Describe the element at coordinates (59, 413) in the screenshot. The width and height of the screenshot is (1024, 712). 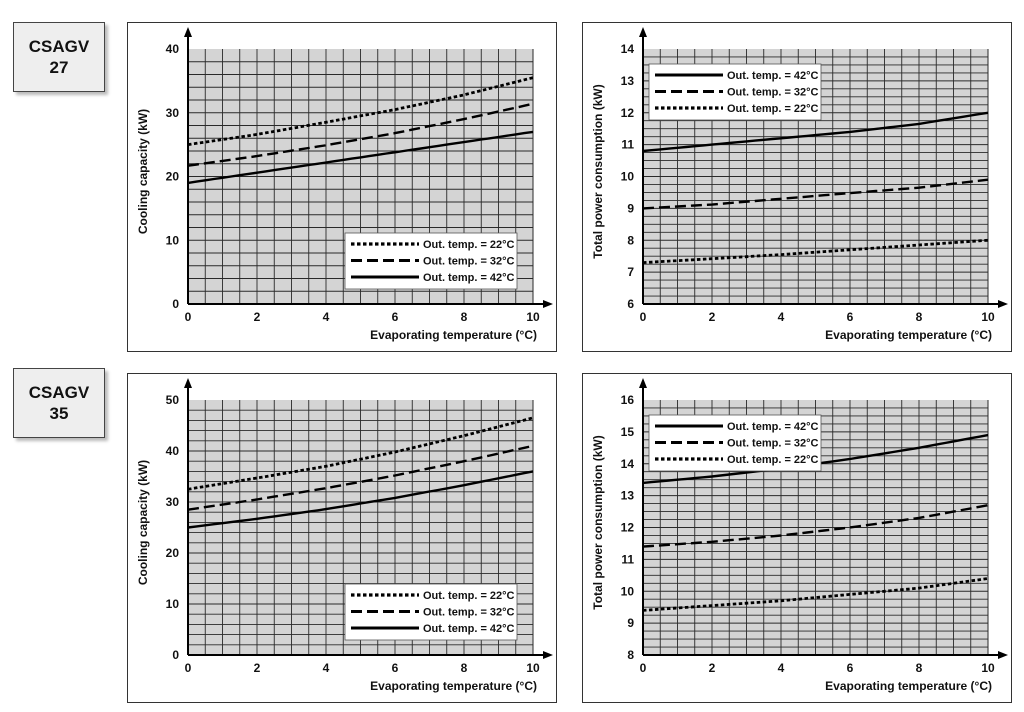
I see `model-label-line2: 35` at that location.